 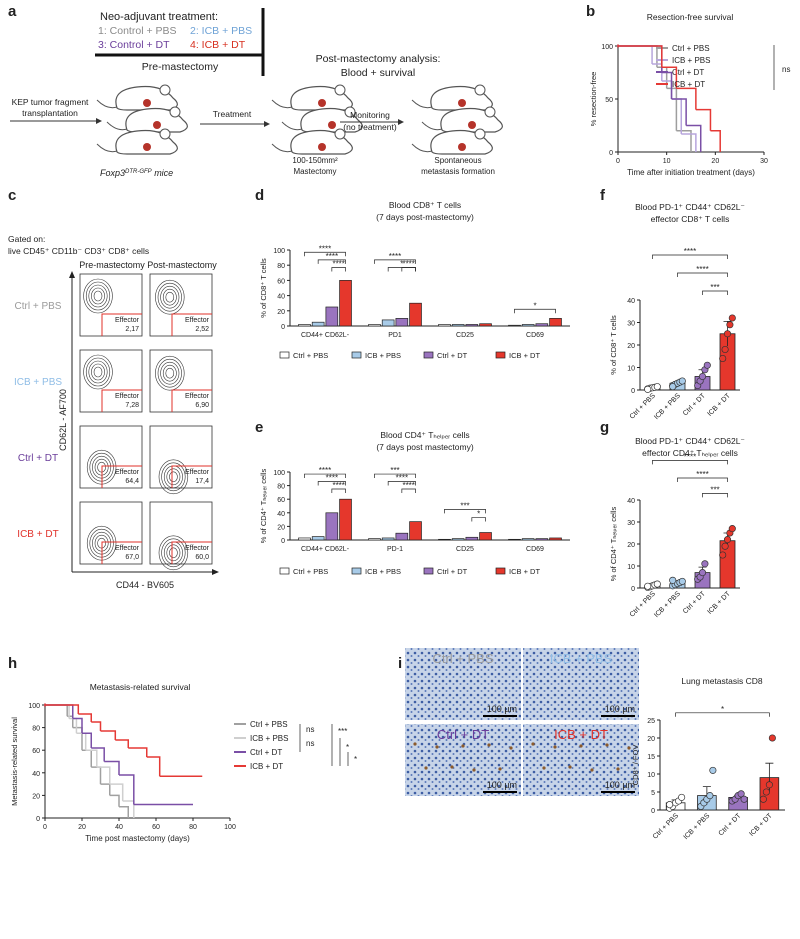 What do you see at coordinates (761, 825) in the screenshot?
I see `x-tick-label: ICB + DT` at bounding box center [761, 825].